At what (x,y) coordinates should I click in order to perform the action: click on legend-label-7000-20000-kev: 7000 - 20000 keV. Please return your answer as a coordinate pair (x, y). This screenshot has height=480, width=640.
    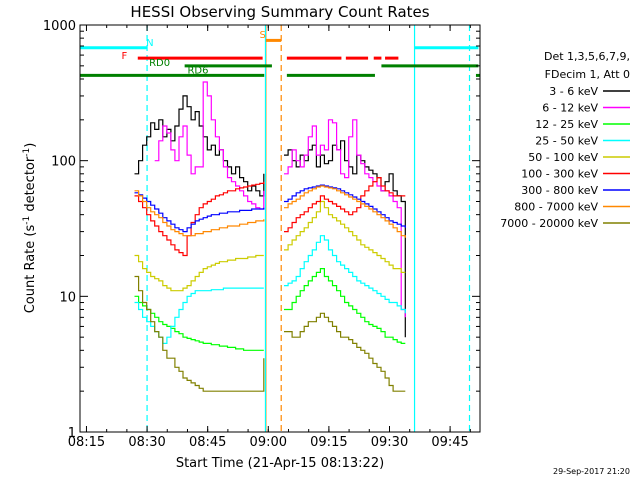
    Looking at the image, I should click on (549, 223).